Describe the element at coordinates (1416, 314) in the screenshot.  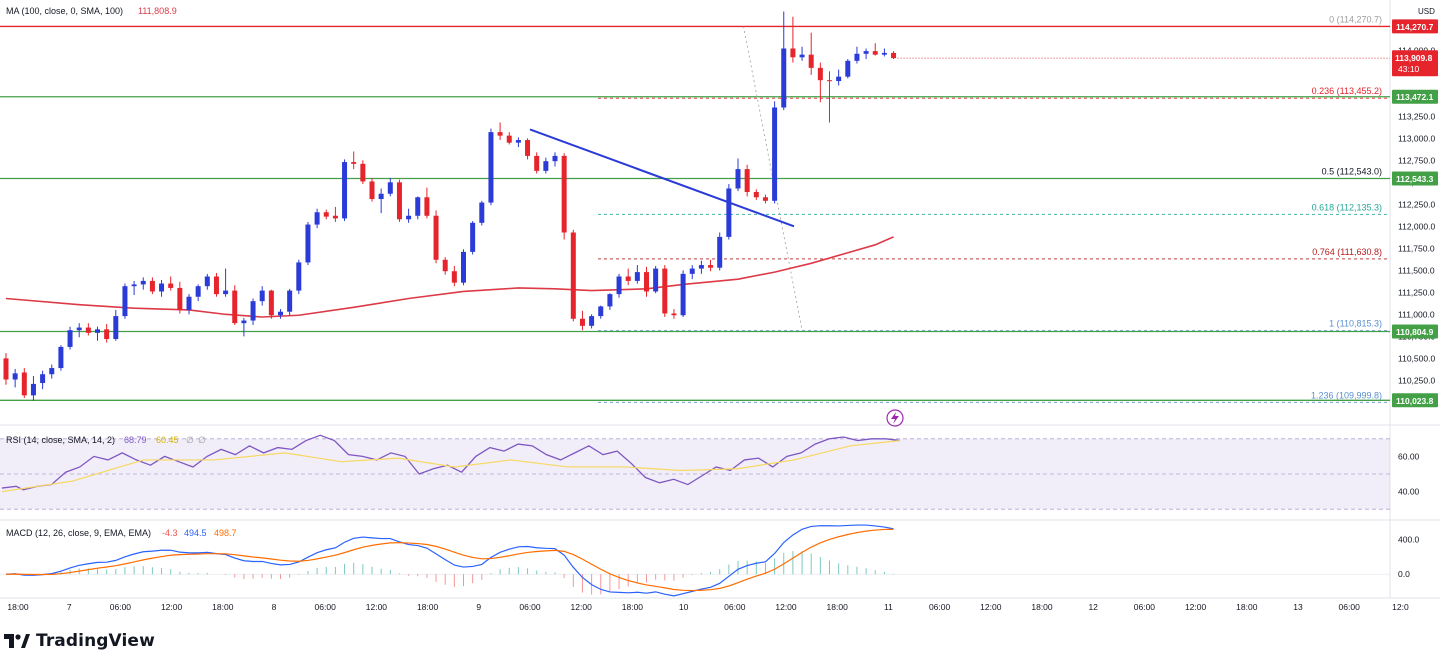
I see `price-tick-label: 111,000.0` at that location.